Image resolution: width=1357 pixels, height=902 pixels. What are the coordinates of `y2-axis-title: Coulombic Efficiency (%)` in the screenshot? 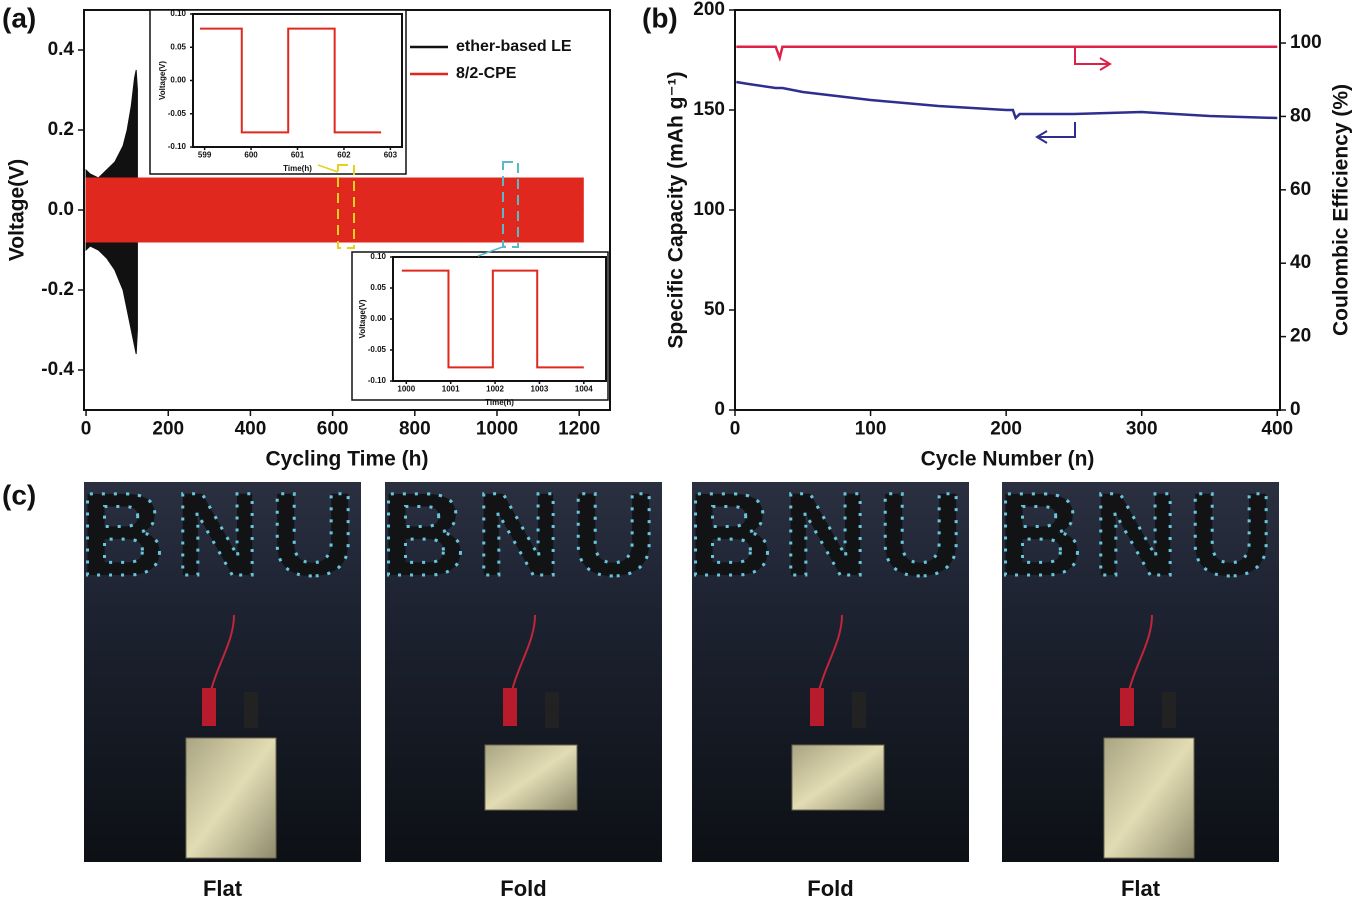 It's located at (1341, 210).